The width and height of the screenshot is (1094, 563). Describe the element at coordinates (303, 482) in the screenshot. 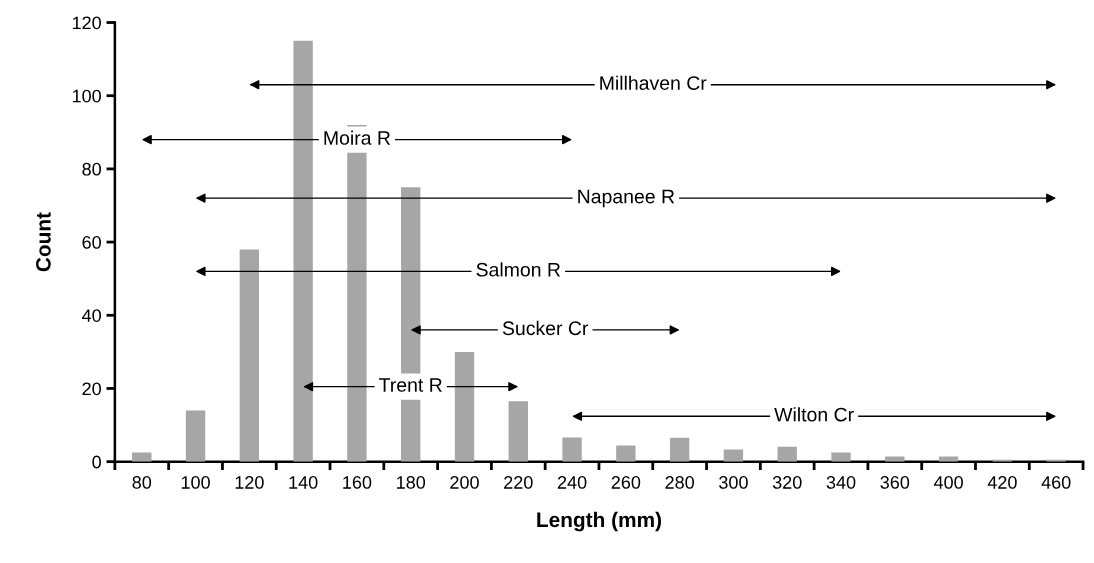

I see `x-tick-label: 140` at that location.